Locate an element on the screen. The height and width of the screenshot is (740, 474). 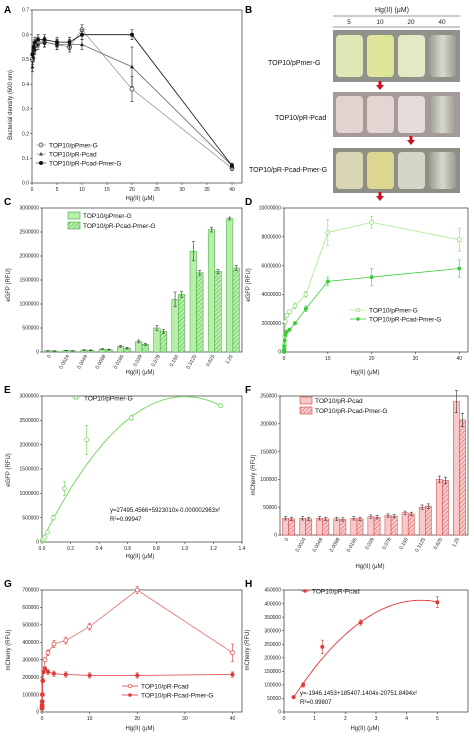
panel-c-xlabel: Hg(II) (μM) is located at coordinates (139, 373).